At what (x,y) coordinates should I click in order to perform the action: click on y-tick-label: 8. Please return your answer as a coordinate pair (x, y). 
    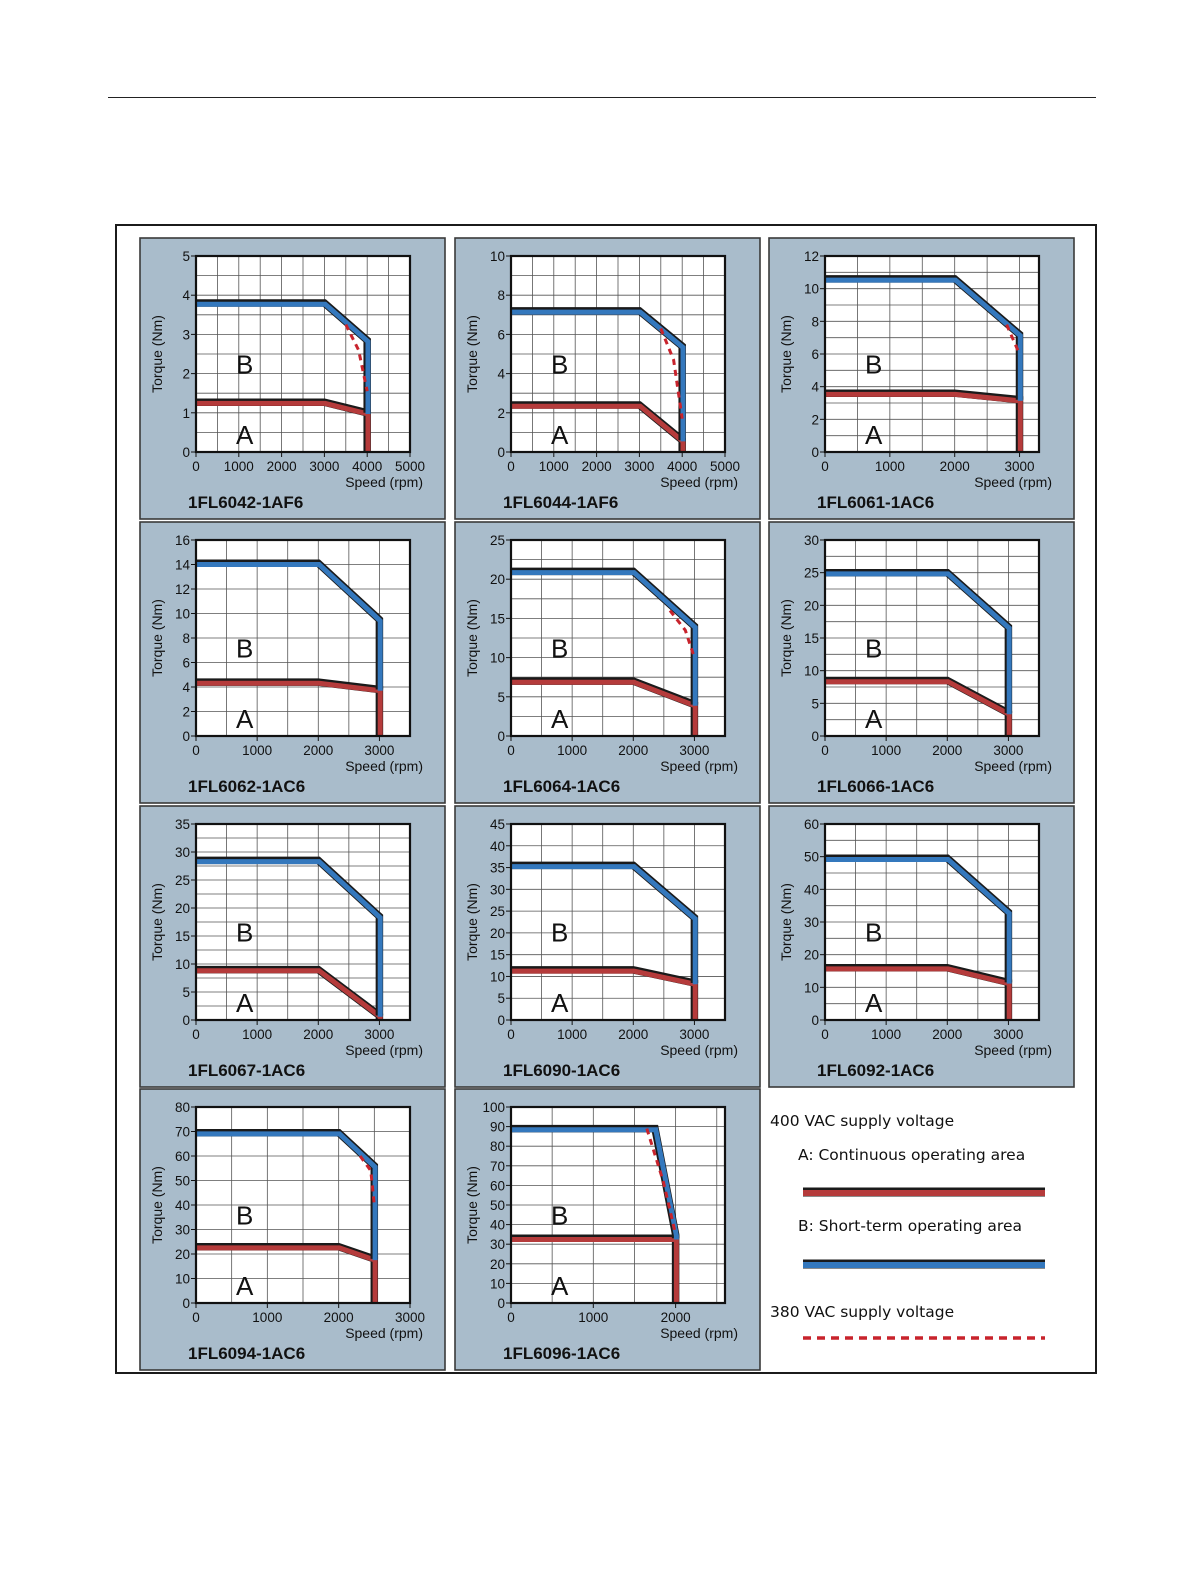
    Looking at the image, I should click on (186, 638).